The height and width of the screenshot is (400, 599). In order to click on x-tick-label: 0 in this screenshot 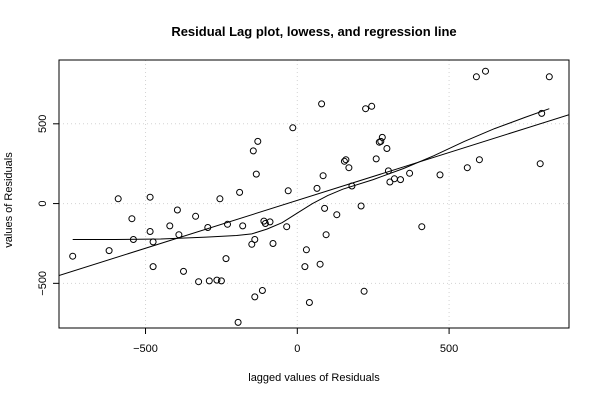, I will do `click(297, 349)`.